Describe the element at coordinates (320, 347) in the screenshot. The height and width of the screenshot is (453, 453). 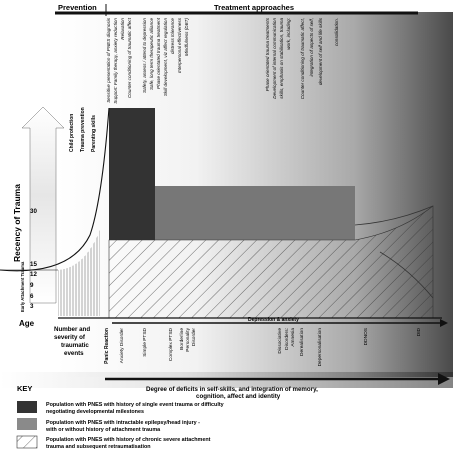
I see `x-category-label: Depersonalisation` at that location.